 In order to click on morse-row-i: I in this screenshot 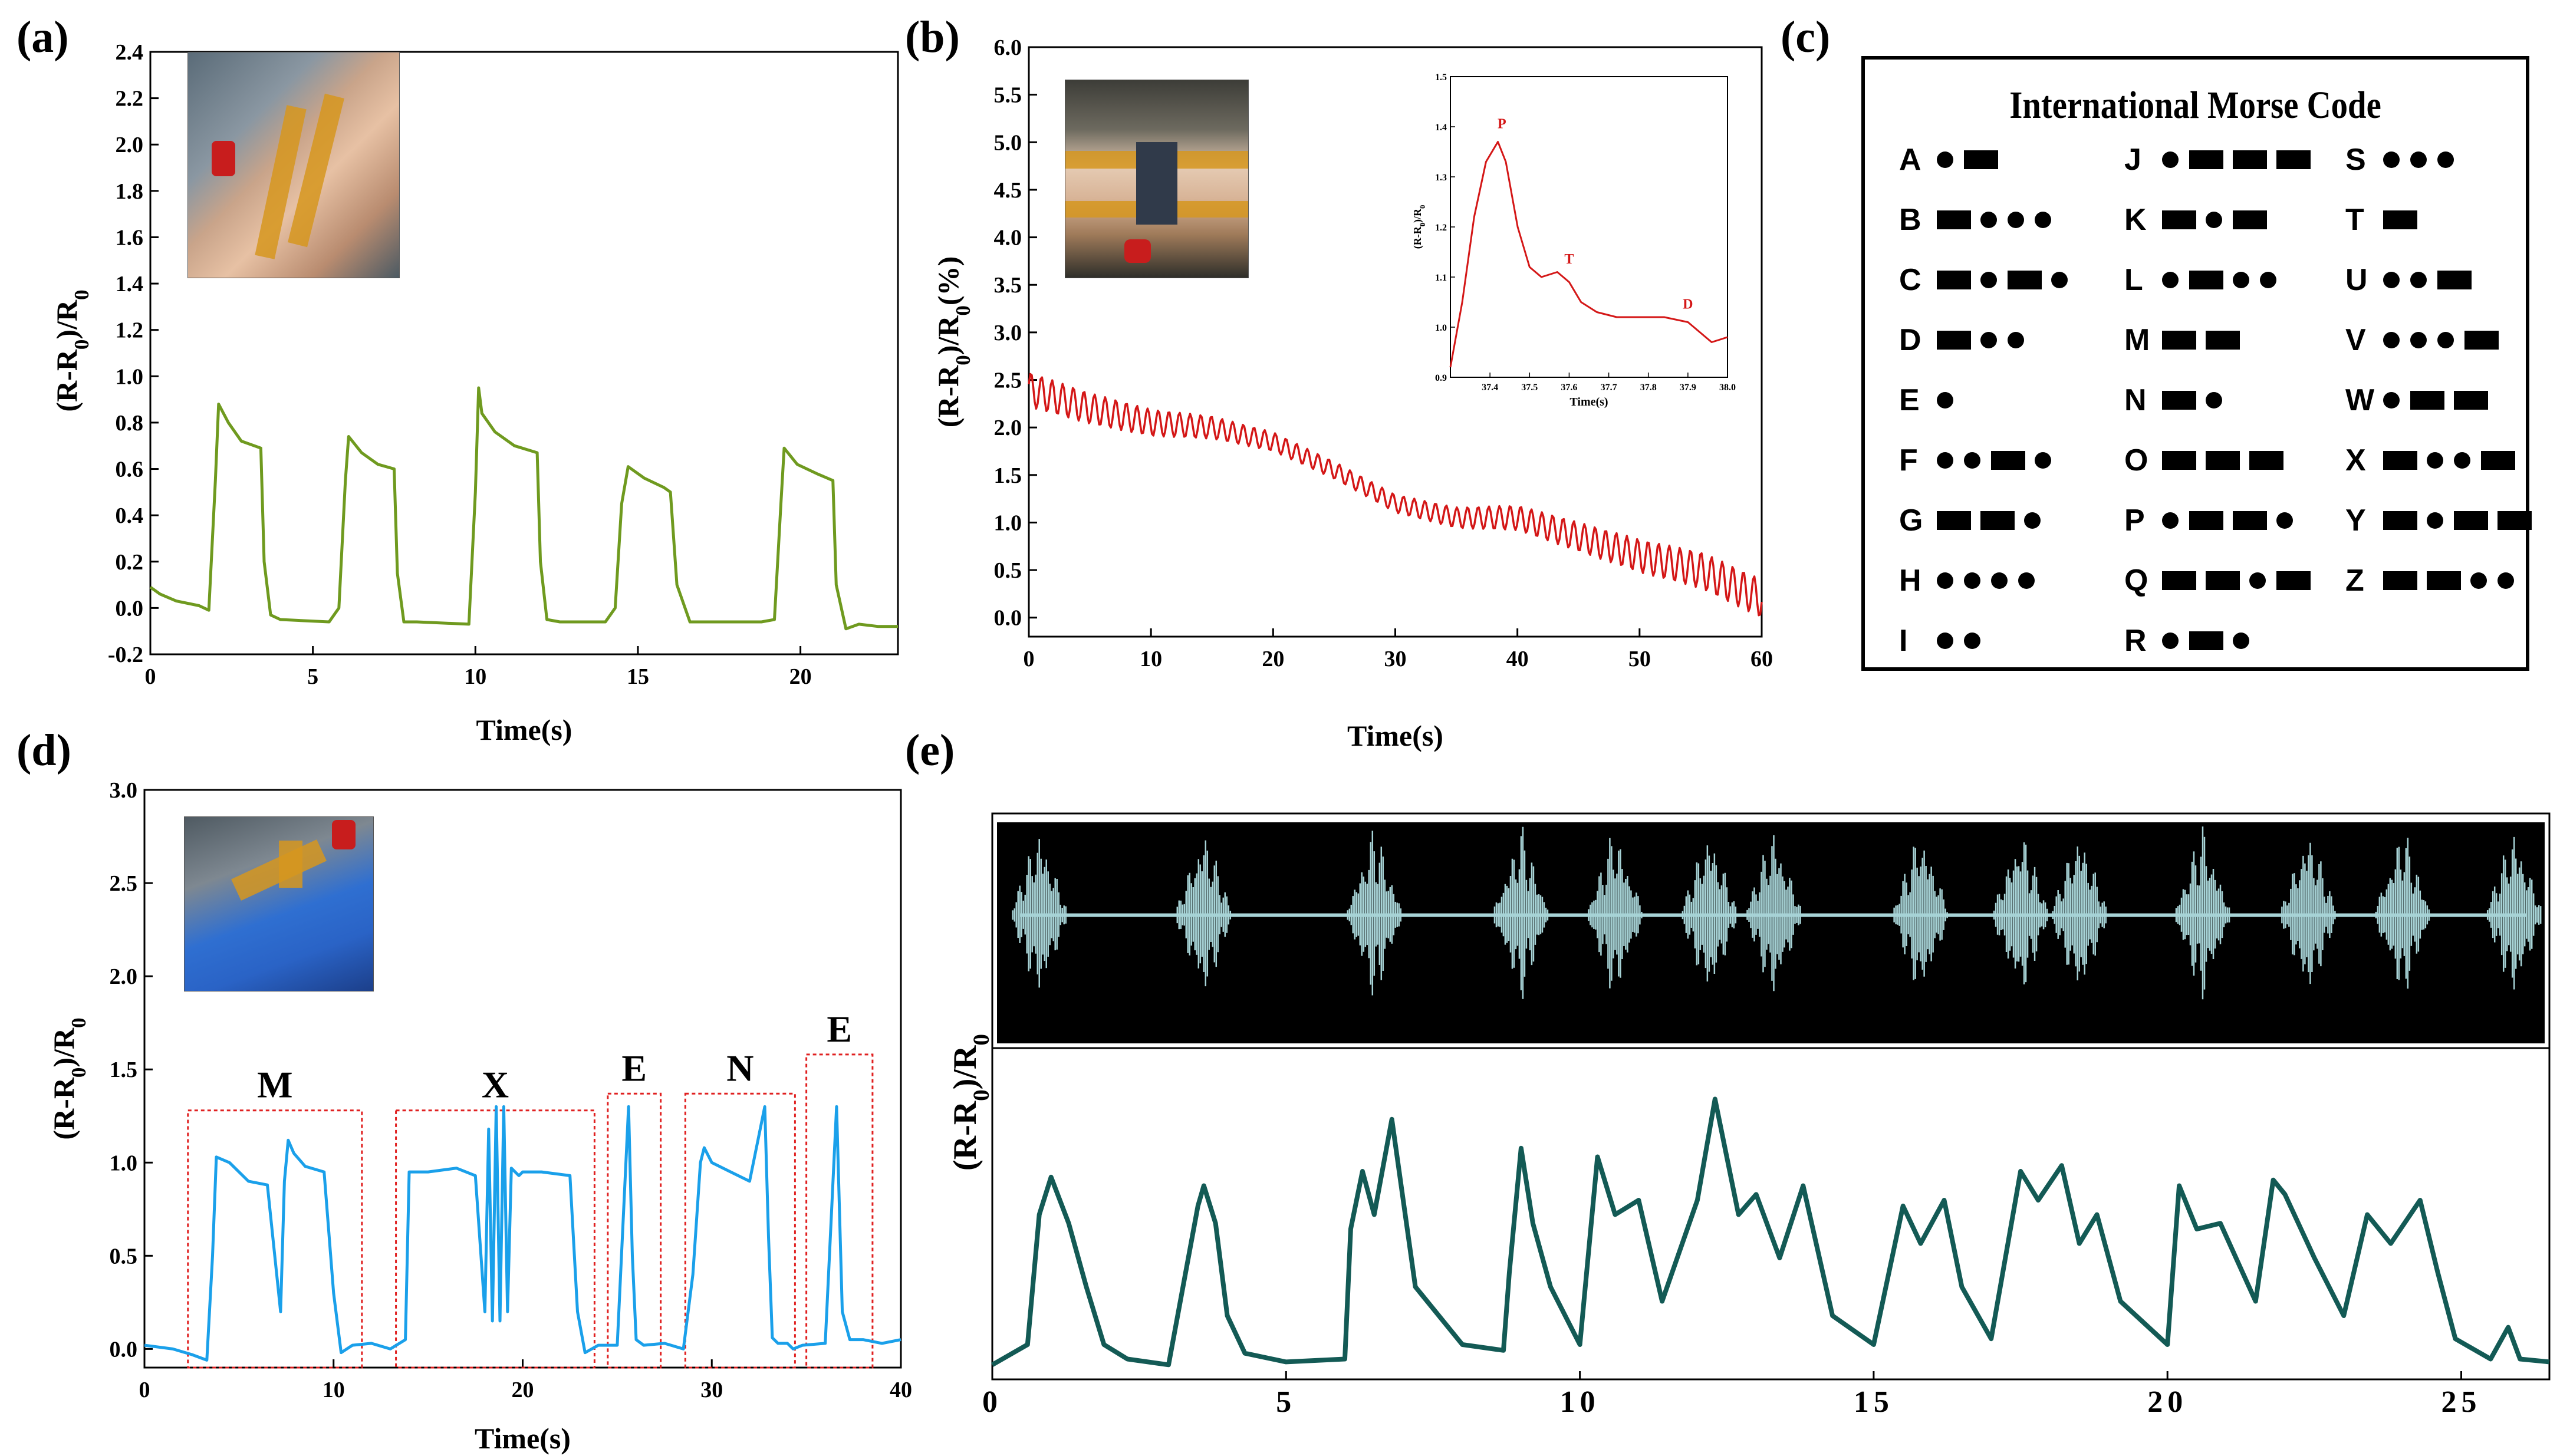, I will do `click(1944, 640)`.